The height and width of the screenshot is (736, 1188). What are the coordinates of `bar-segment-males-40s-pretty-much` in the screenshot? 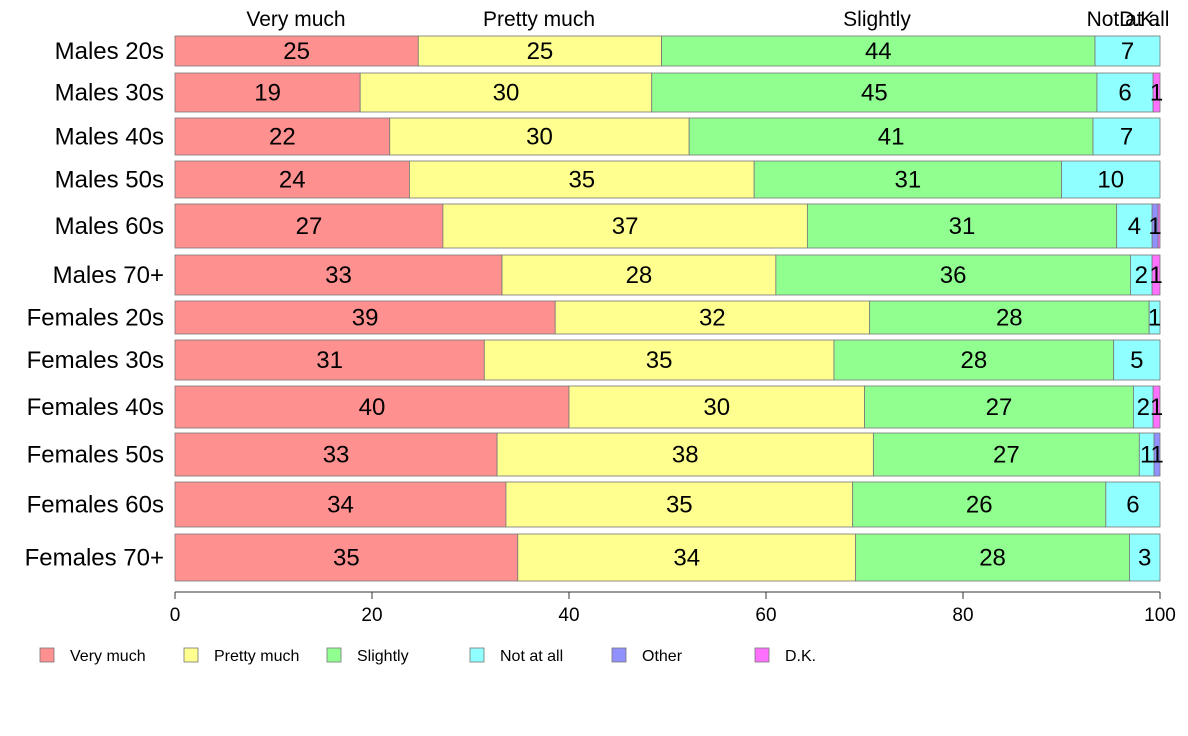 It's located at (539, 136).